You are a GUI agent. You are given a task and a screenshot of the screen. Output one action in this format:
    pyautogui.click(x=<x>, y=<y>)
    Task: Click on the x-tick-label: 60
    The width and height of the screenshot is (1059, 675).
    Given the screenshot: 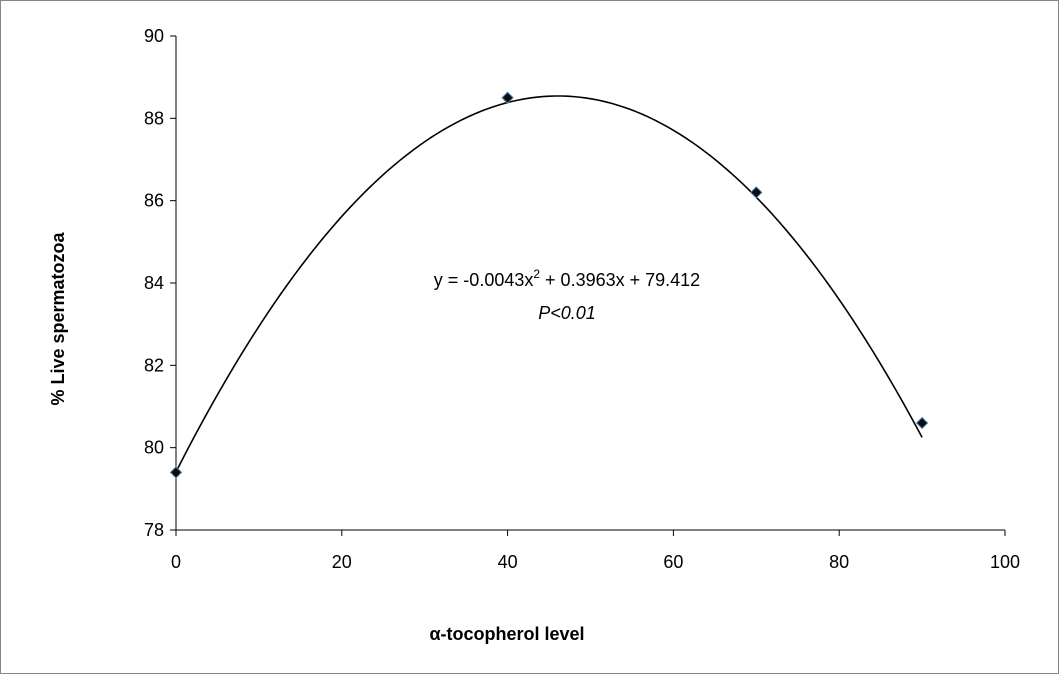 What is the action you would take?
    pyautogui.click(x=673, y=562)
    